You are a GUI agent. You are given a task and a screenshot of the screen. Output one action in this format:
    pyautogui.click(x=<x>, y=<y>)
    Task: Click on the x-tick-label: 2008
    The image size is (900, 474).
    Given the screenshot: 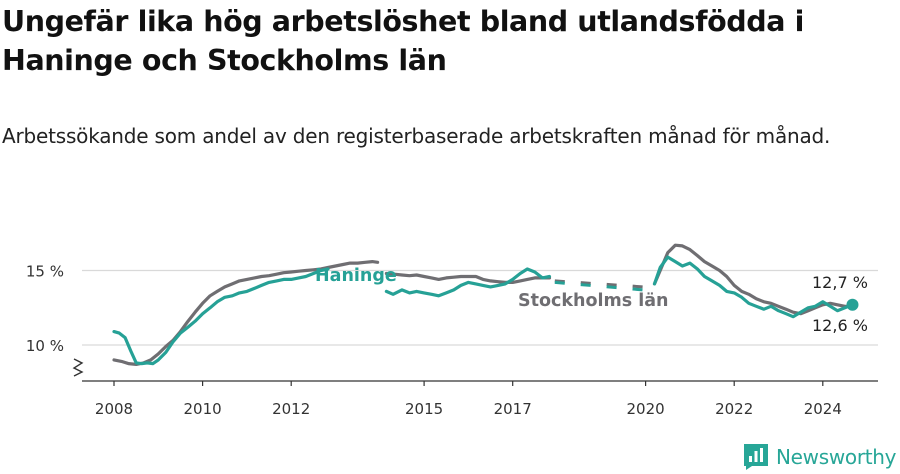 What is the action you would take?
    pyautogui.click(x=114, y=409)
    